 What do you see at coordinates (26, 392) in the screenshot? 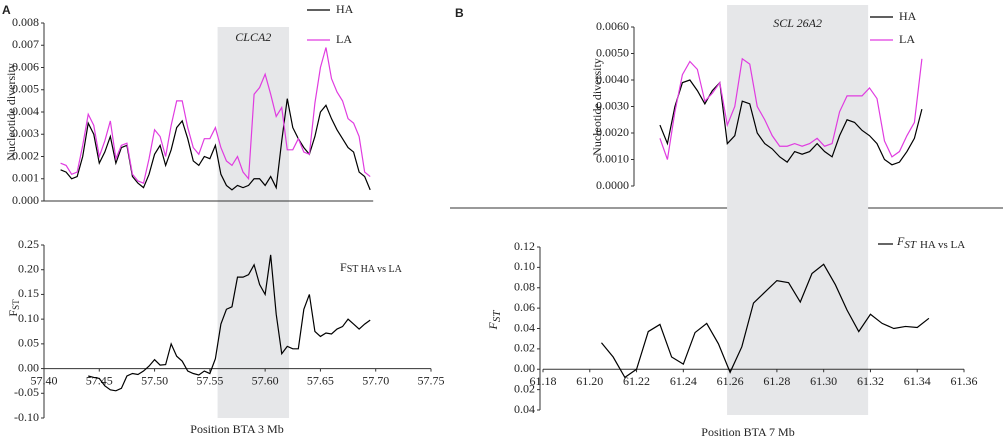
I see `y-tick-label: -0.05` at bounding box center [26, 392].